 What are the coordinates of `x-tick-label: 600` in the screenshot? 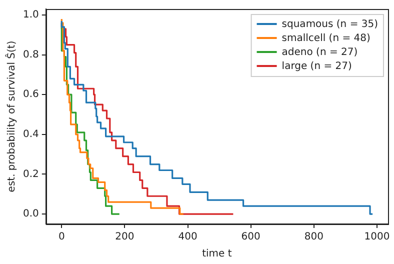 It's located at (250, 237).